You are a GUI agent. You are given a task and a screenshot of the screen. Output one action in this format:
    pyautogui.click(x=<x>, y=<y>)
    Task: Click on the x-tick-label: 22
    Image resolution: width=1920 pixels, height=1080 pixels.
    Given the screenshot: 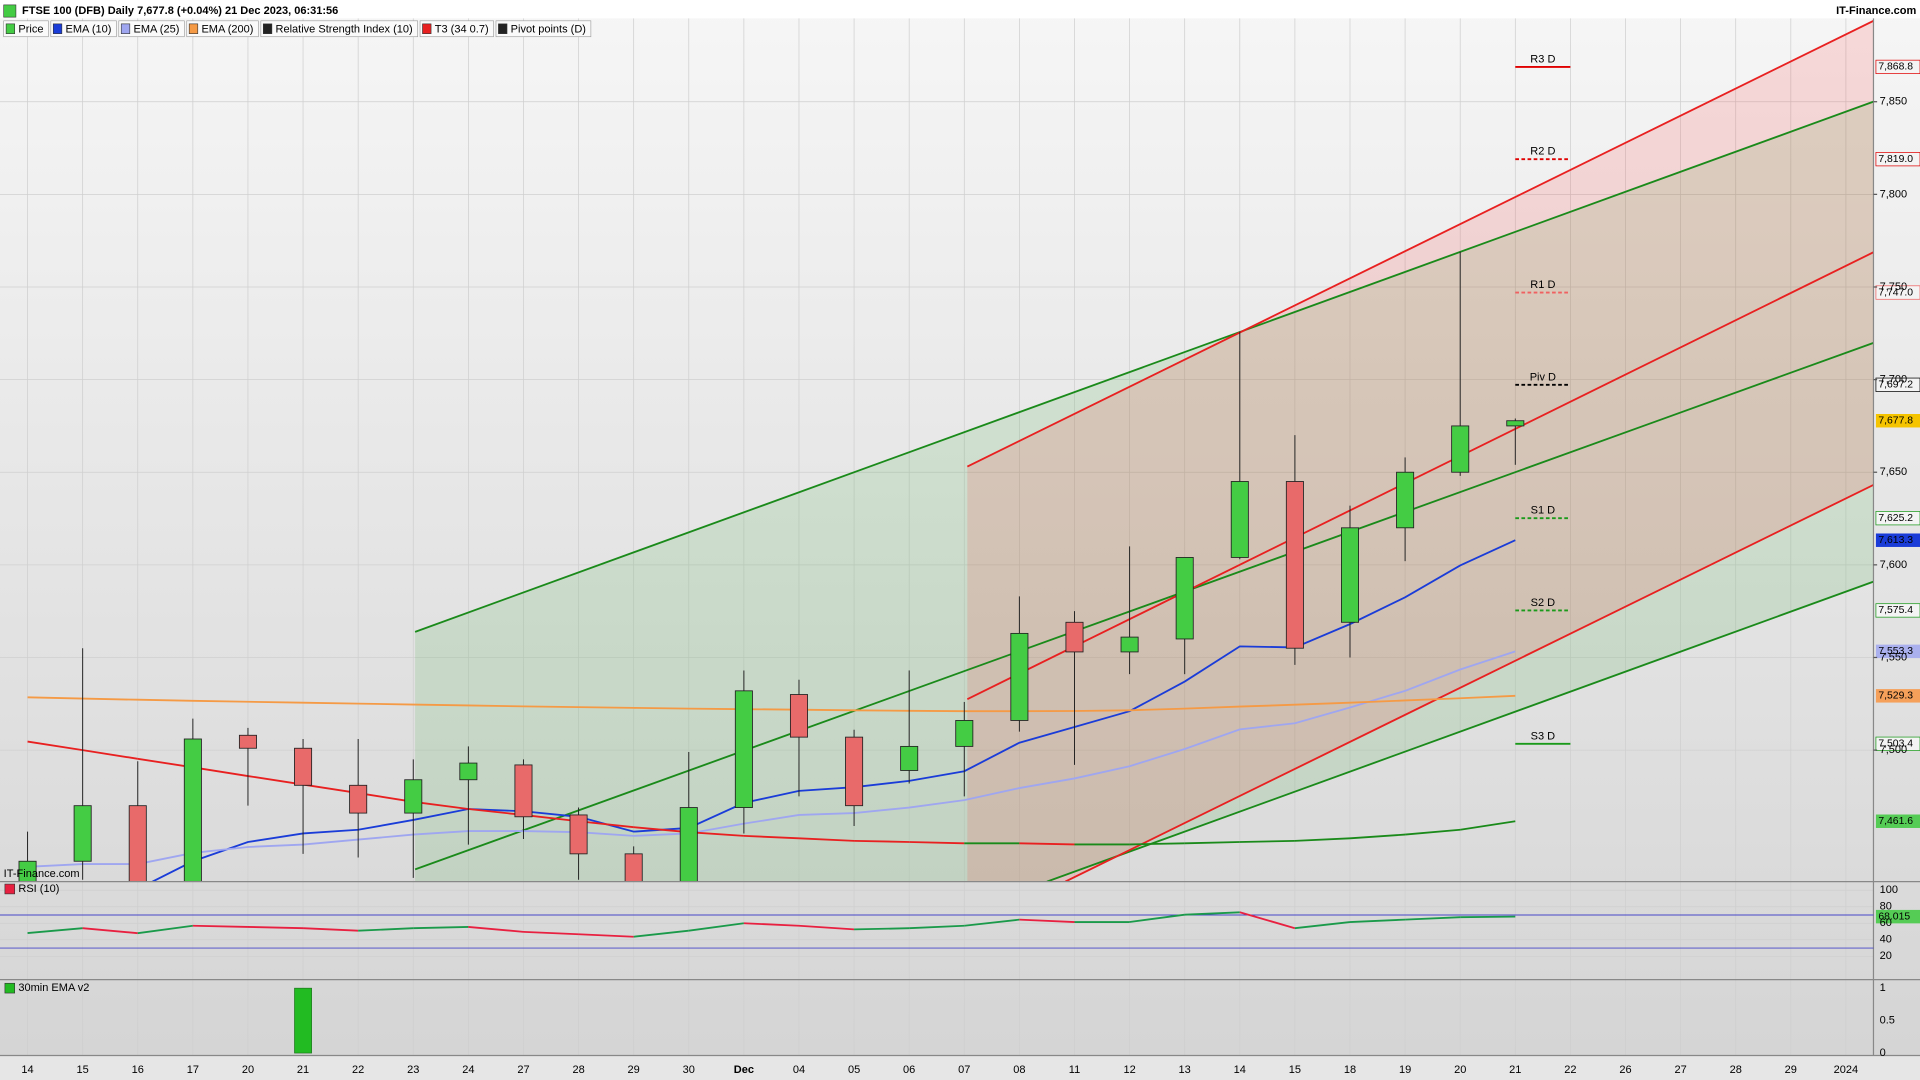 What is the action you would take?
    pyautogui.click(x=358, y=1070)
    